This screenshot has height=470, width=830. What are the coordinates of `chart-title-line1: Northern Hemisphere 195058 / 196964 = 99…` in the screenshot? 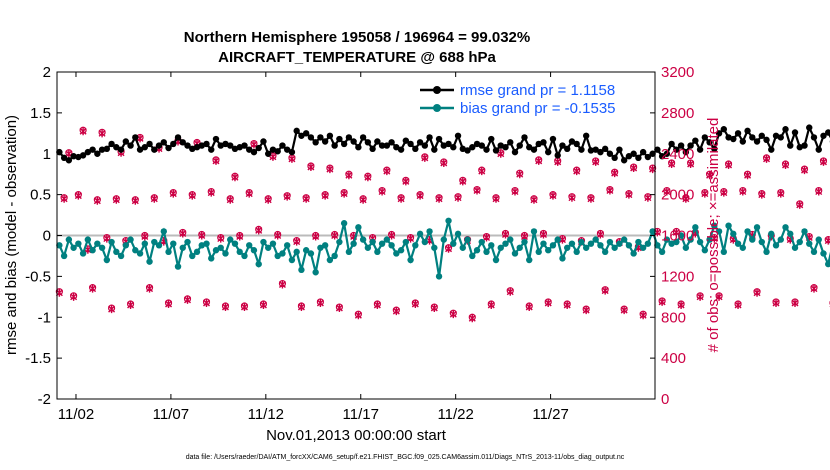 It's located at (357, 37).